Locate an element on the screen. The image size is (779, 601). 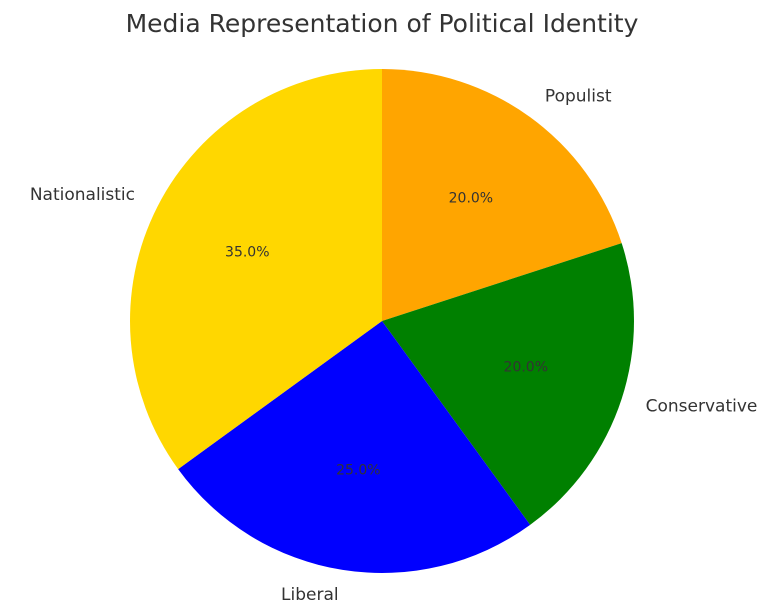
percent-nationalistic: 35.0% is located at coordinates (247, 252).